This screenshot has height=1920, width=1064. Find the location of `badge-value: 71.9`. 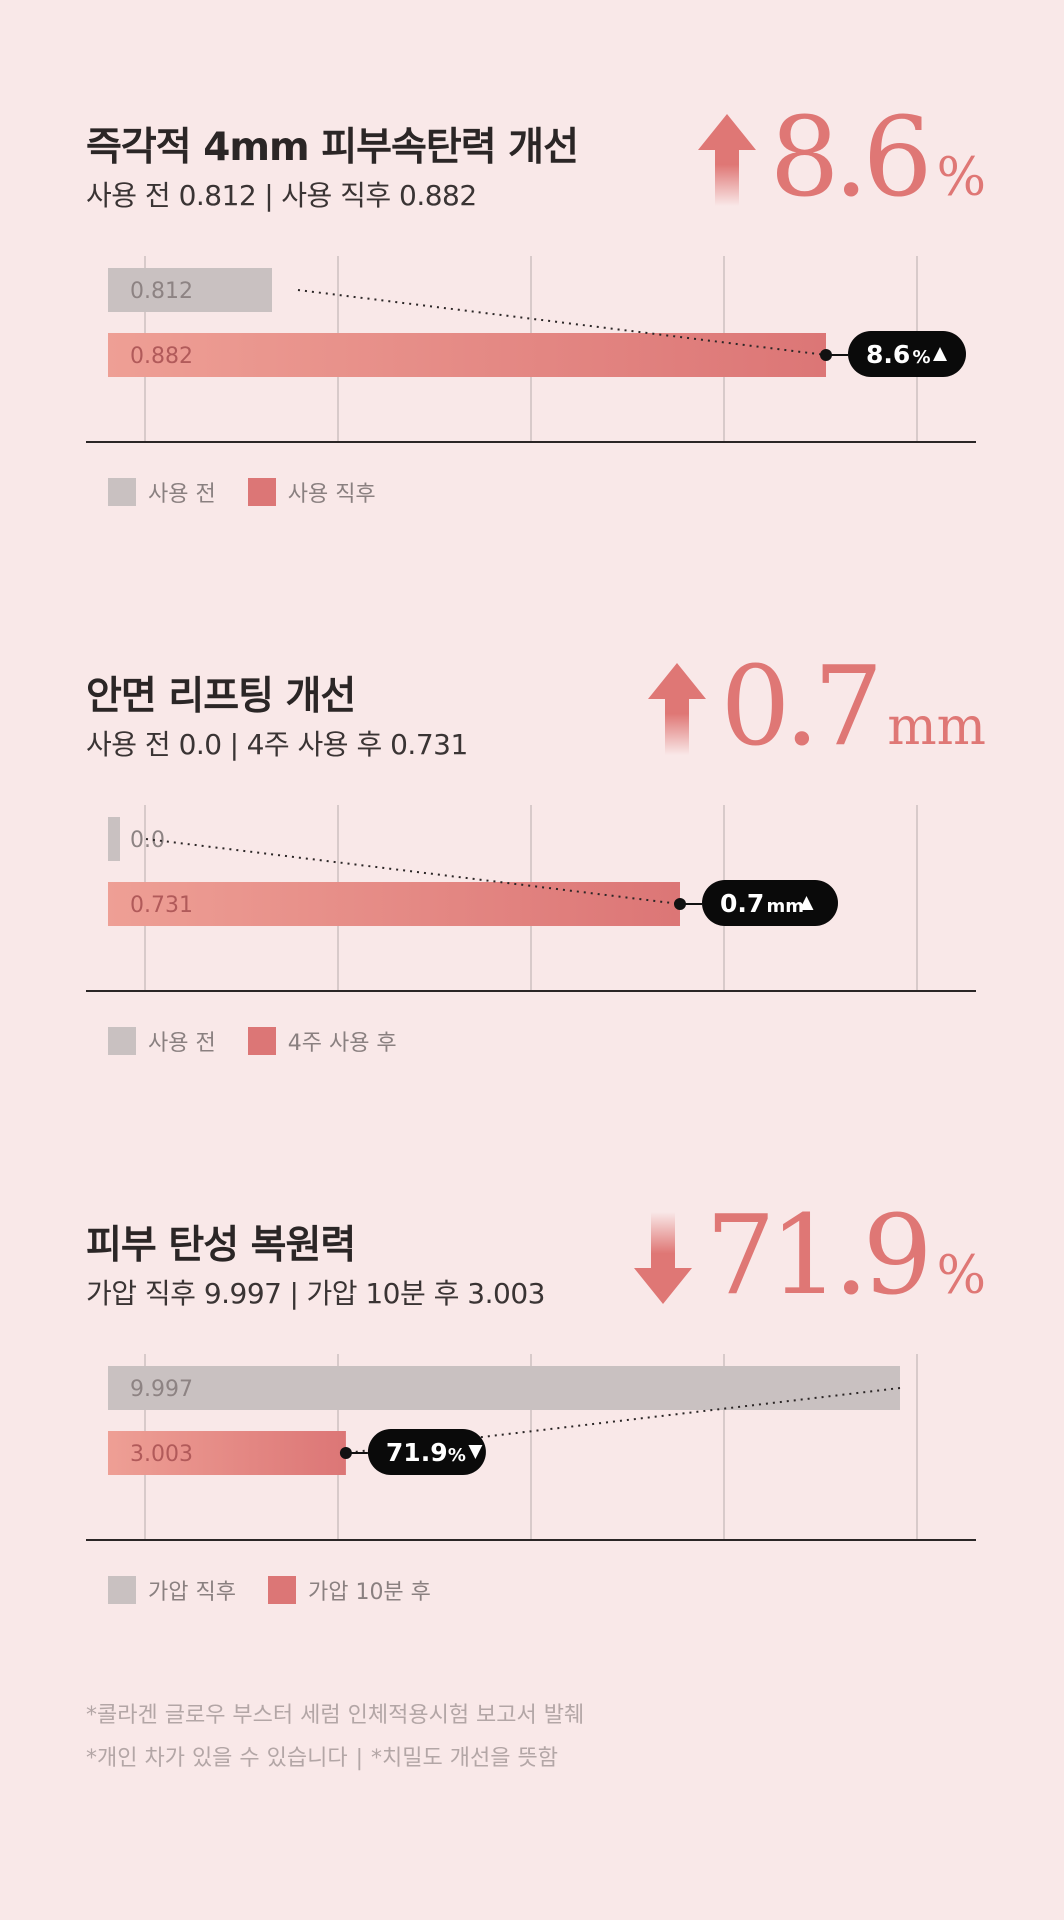

badge-value: 71.9 is located at coordinates (417, 1452).